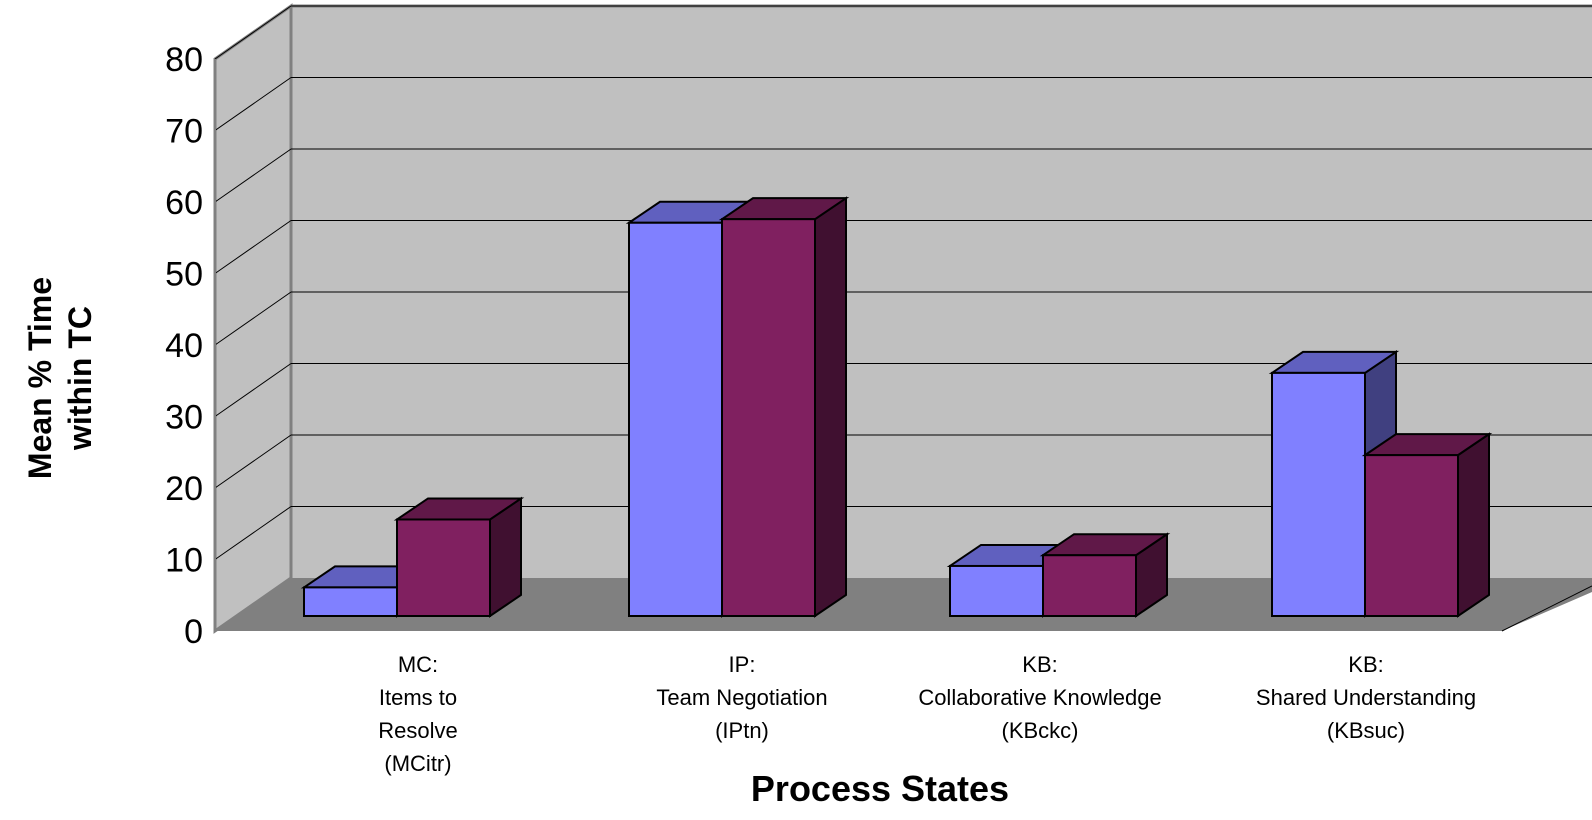 Image resolution: width=1592 pixels, height=820 pixels. What do you see at coordinates (184, 561) in the screenshot?
I see `y-tick-label: 10` at bounding box center [184, 561].